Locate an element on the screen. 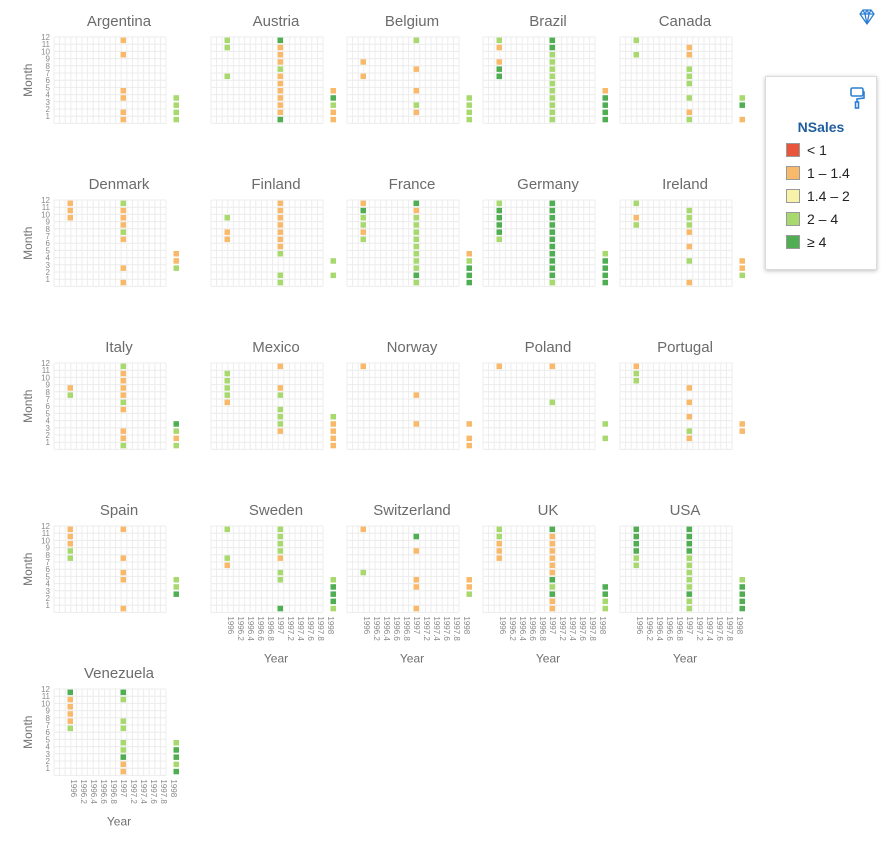  y-tick-label: 6 is located at coordinates (48, 569).